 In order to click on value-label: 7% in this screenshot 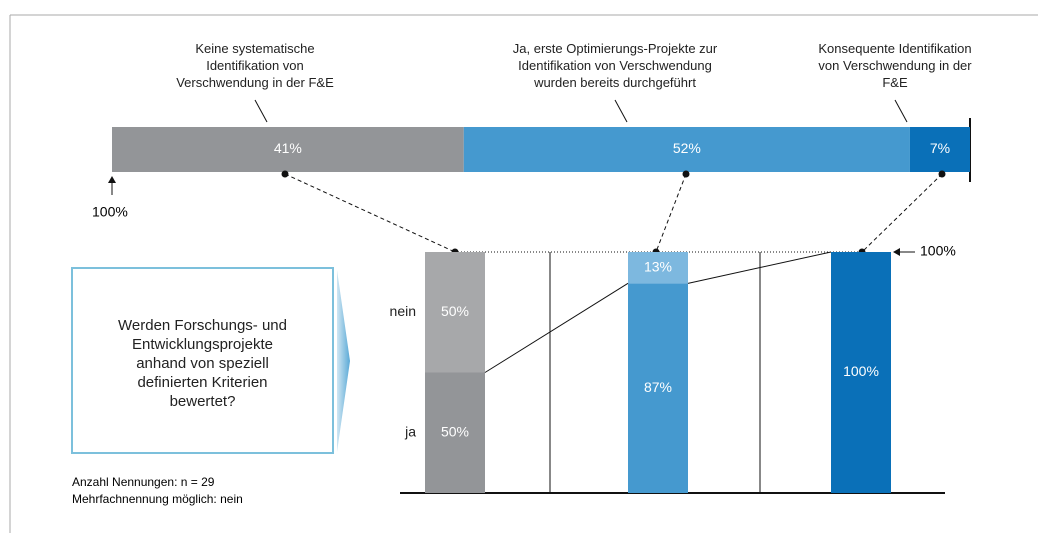, I will do `click(940, 148)`.